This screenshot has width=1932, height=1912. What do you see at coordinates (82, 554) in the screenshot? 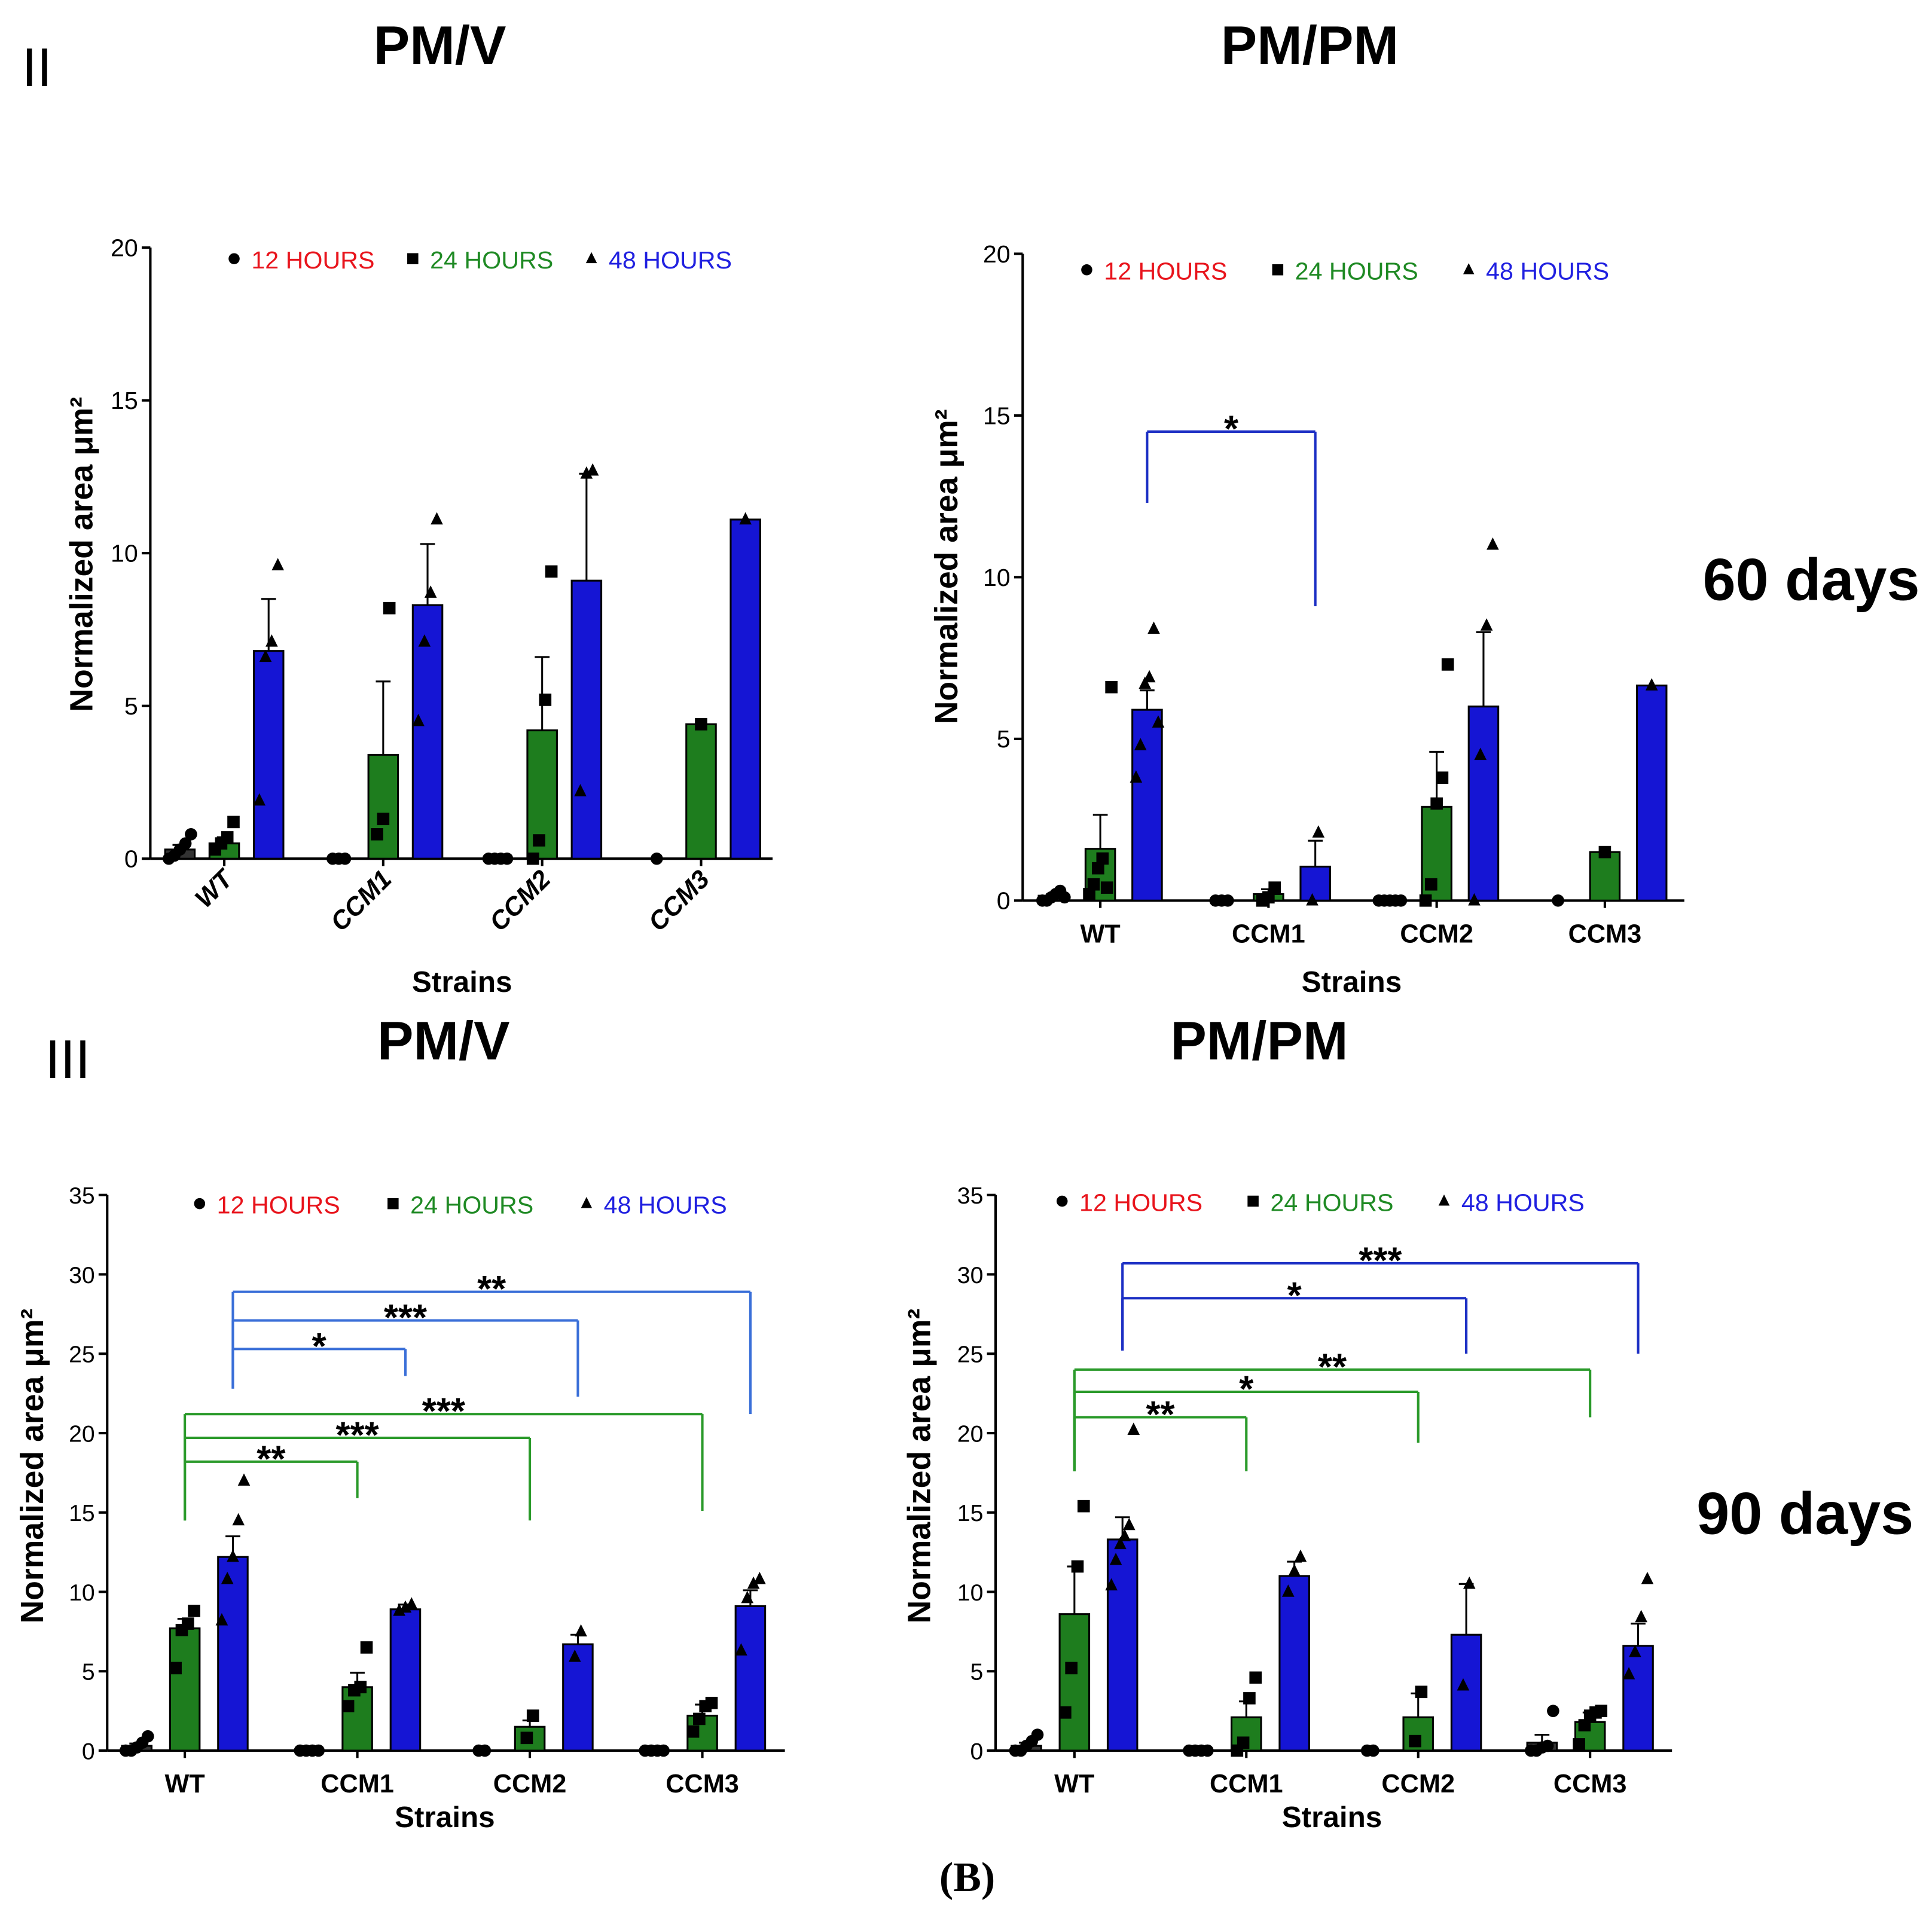
I see `y-axis-label: Normalized area μm²` at bounding box center [82, 554].